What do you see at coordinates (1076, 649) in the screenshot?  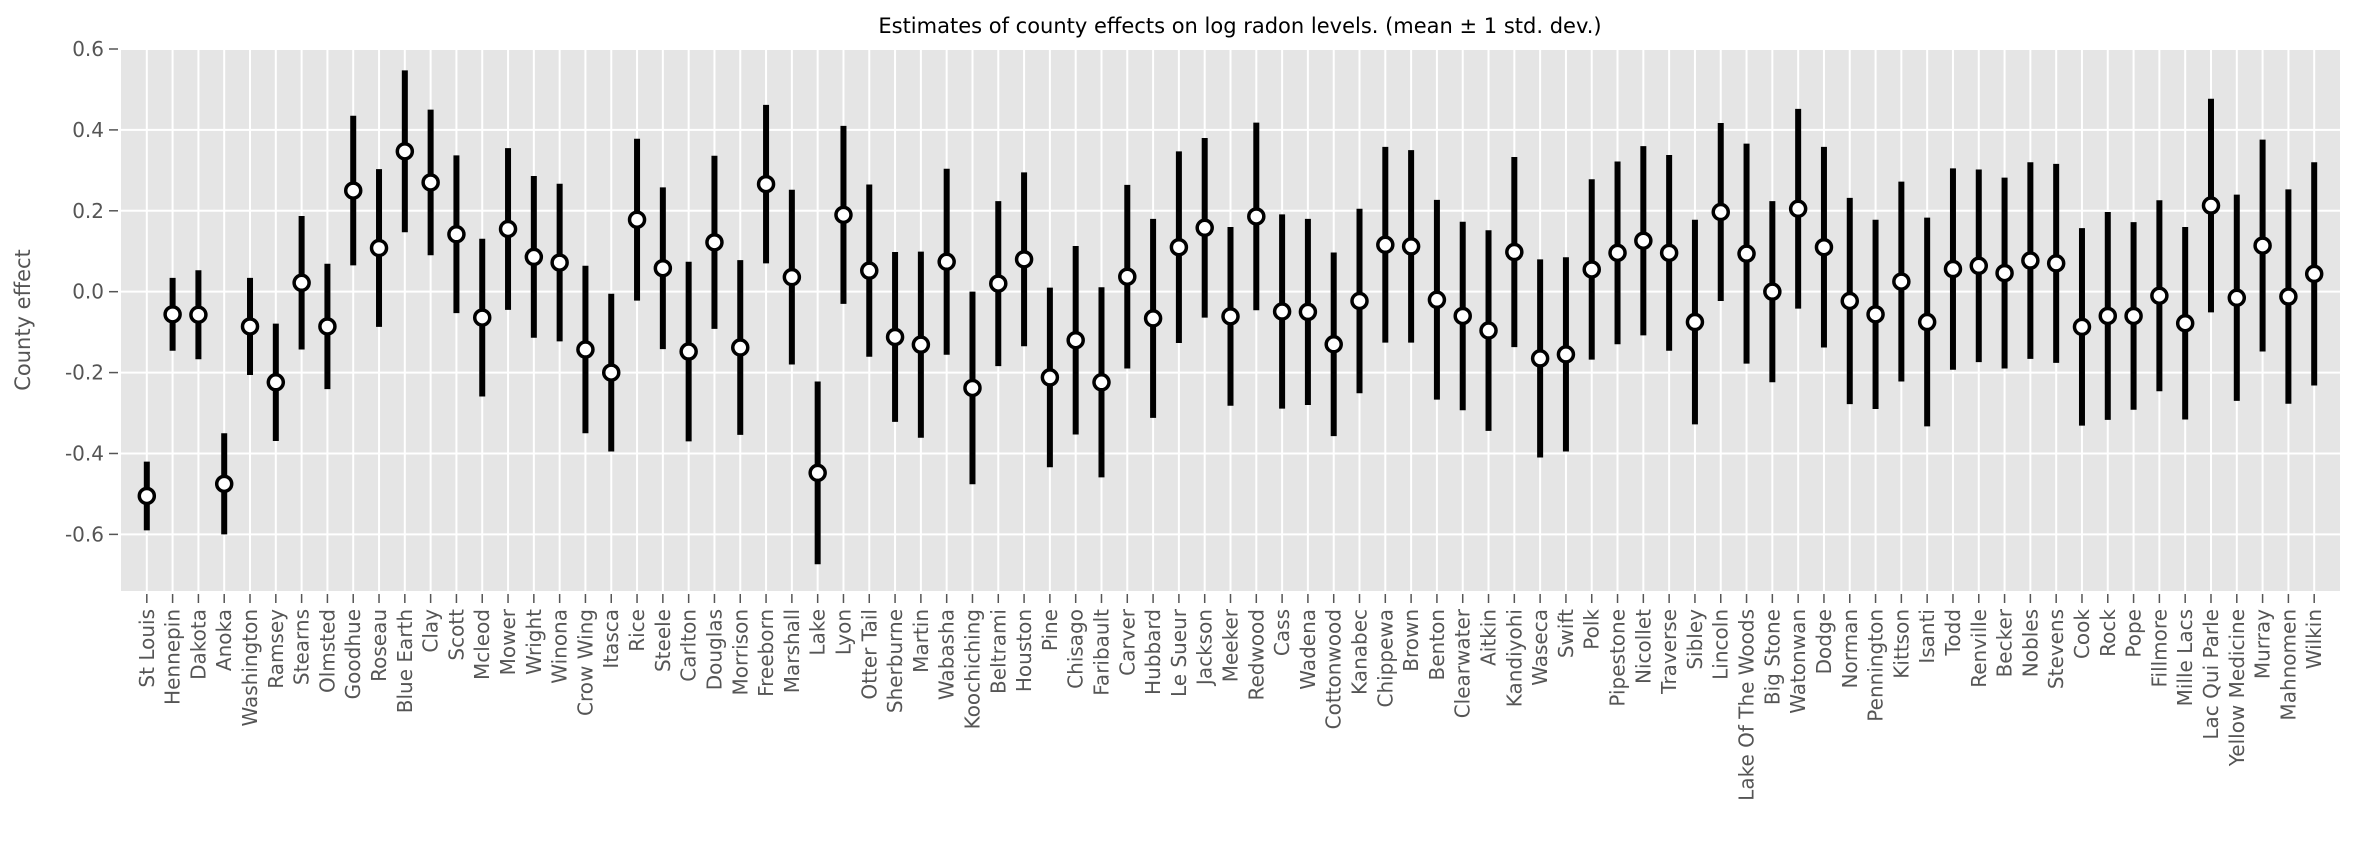 I see `x-tick-label: Chisago` at bounding box center [1076, 649].